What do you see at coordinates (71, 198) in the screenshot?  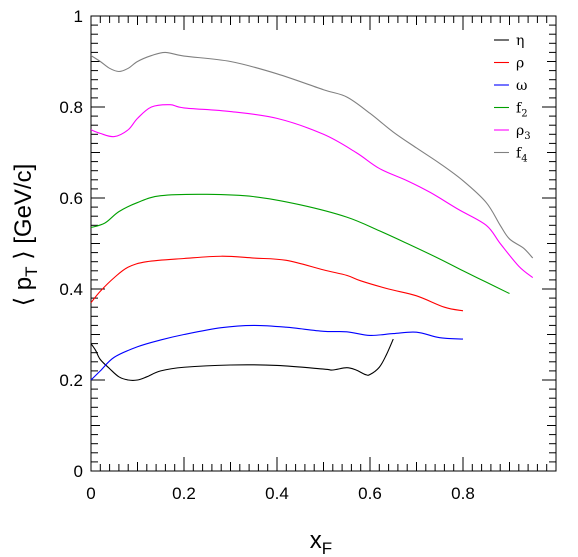 I see `y-tick-label: 0.6` at bounding box center [71, 198].